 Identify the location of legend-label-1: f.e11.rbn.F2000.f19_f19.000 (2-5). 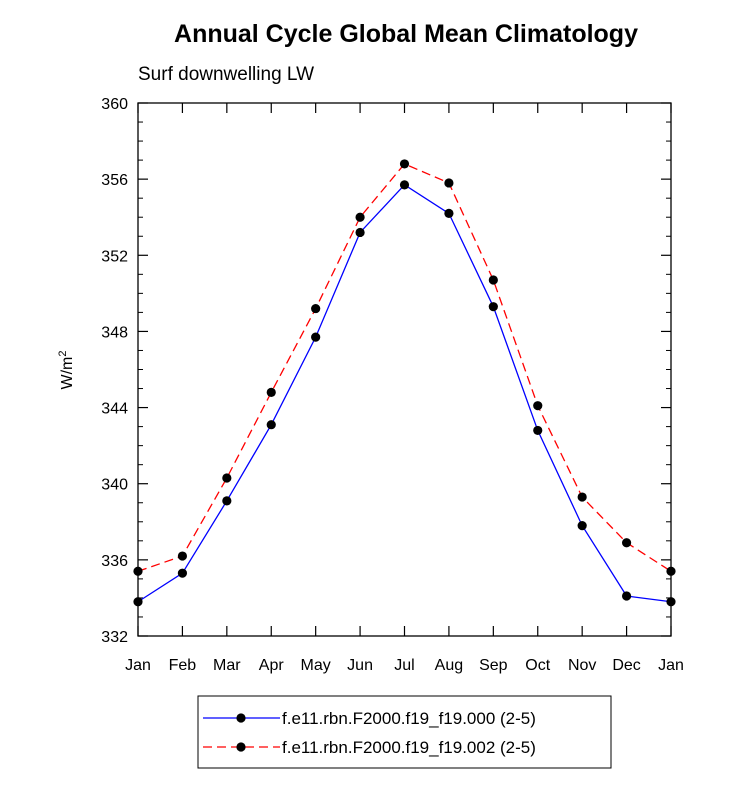
(409, 718).